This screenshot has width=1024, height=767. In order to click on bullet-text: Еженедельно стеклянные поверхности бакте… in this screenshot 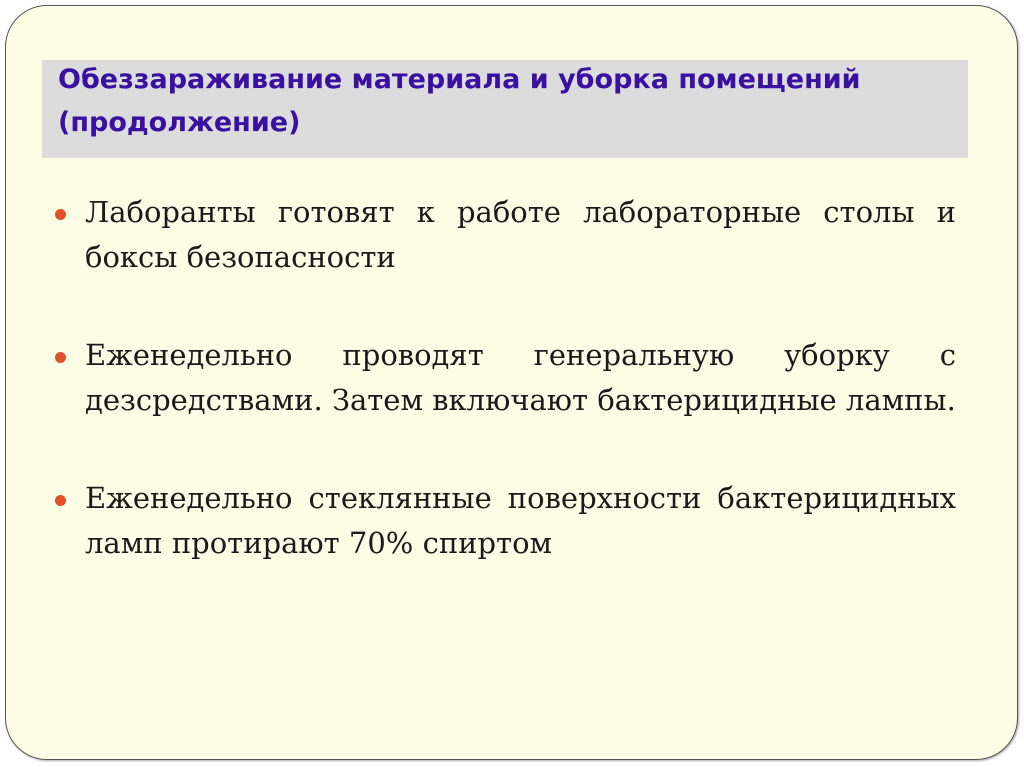, I will do `click(520, 520)`.